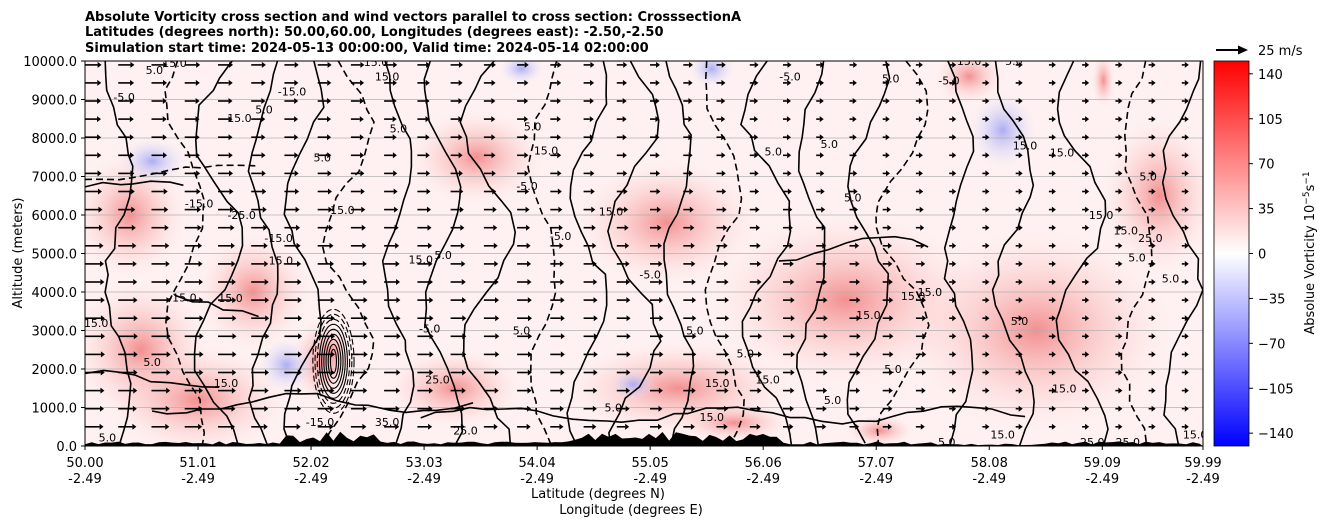 Image resolution: width=1332 pixels, height=526 pixels. What do you see at coordinates (264, 110) in the screenshot?
I see `contour-label-4: 5.0` at bounding box center [264, 110].